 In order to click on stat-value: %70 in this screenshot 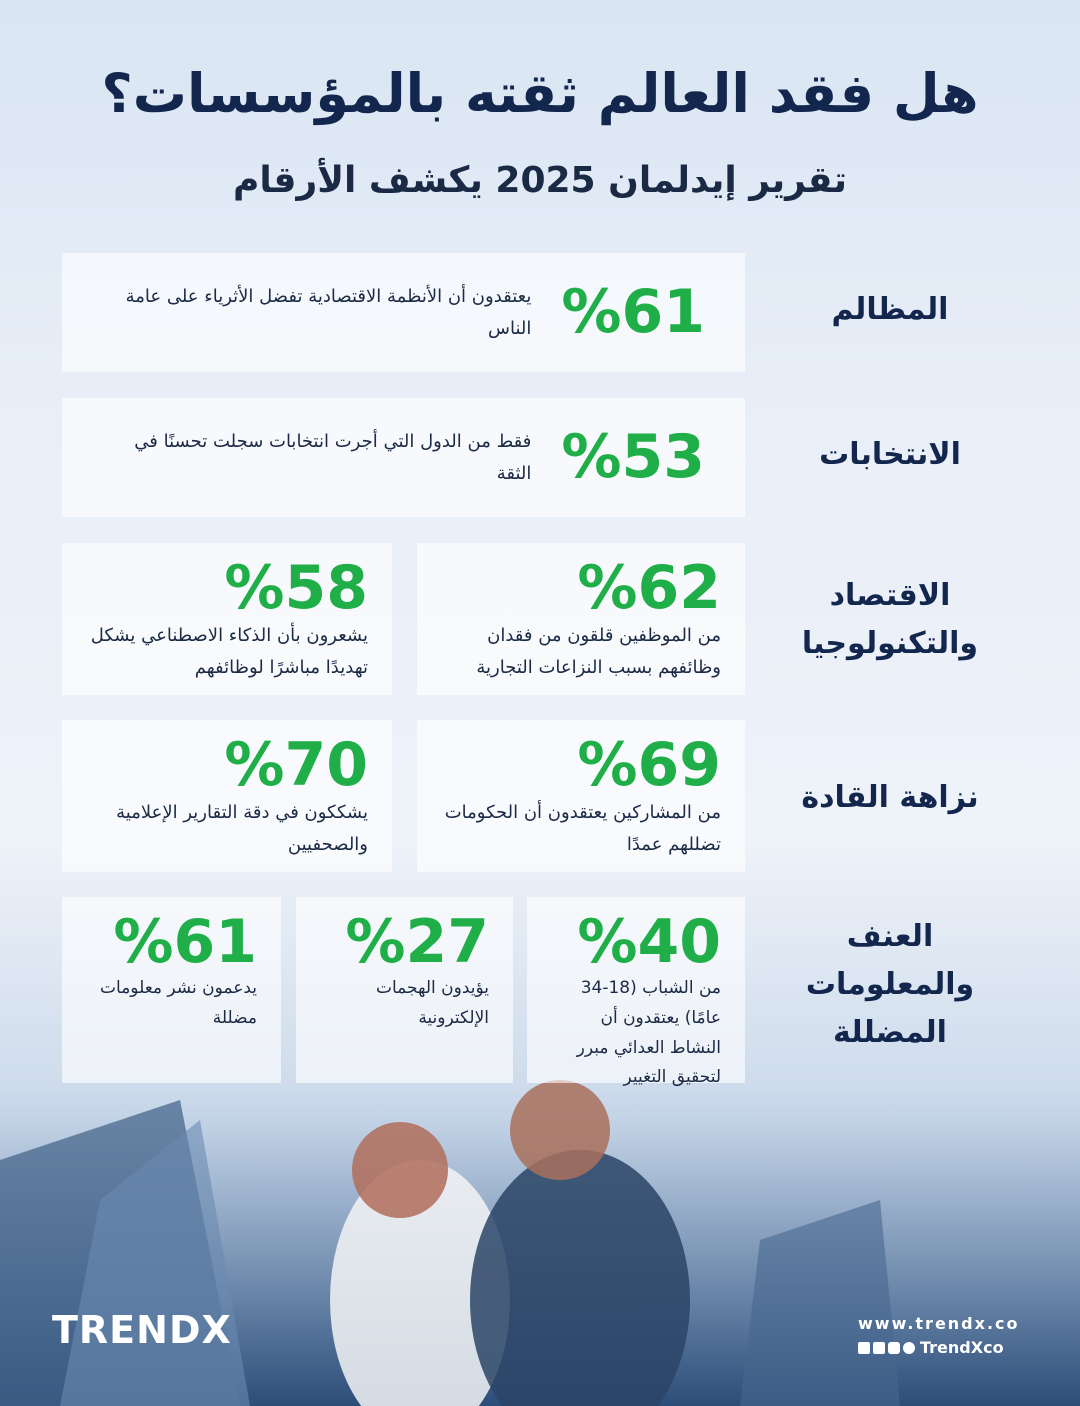, I will do `click(296, 765)`.